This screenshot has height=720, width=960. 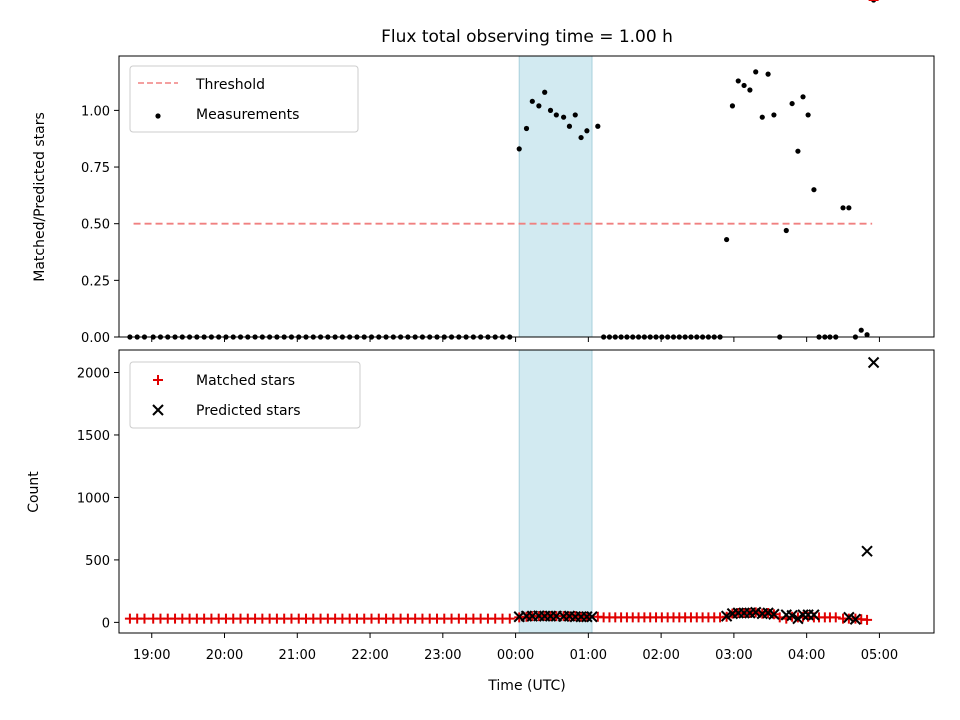 I want to click on x-tick-label: 21:00, so click(x=297, y=655).